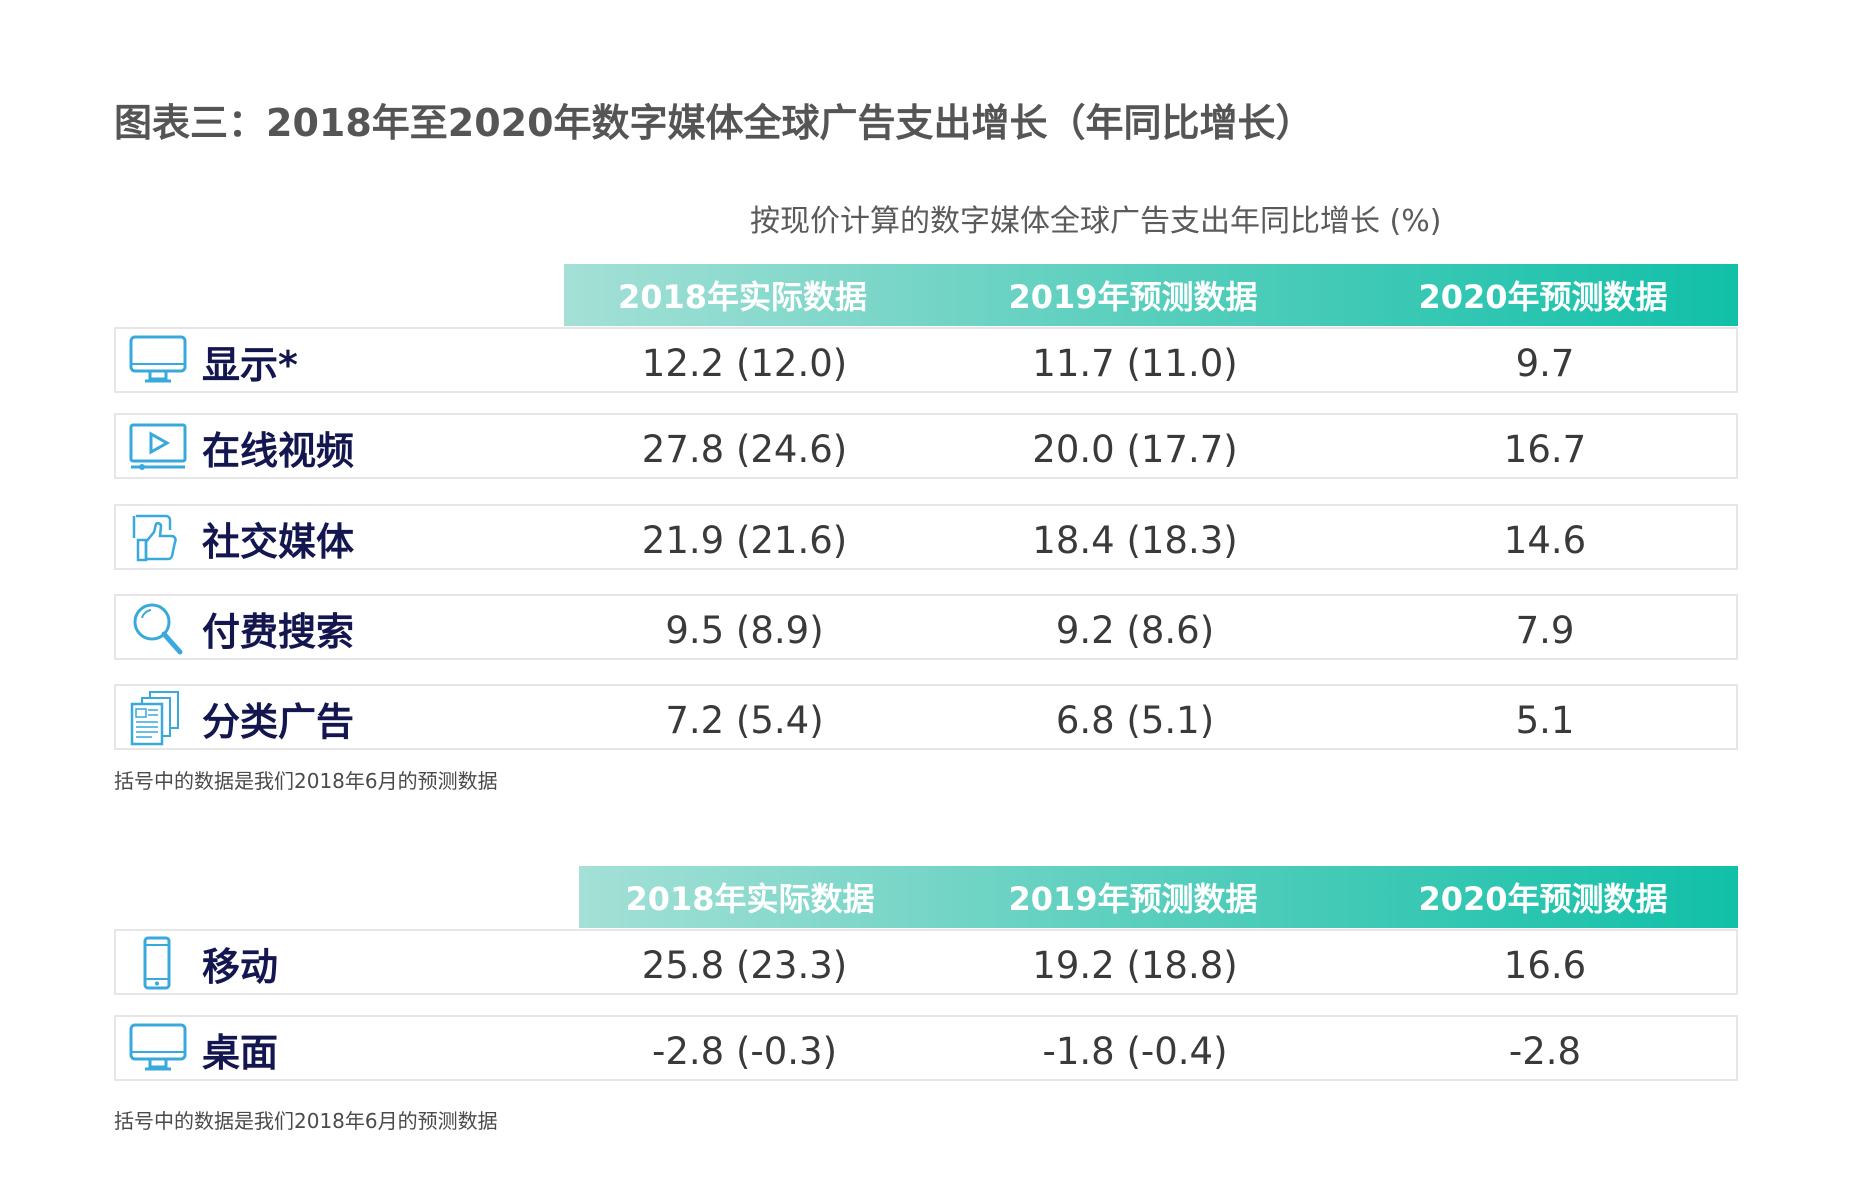  I want to click on value-2018: 21.9 (21.6), so click(744, 540).